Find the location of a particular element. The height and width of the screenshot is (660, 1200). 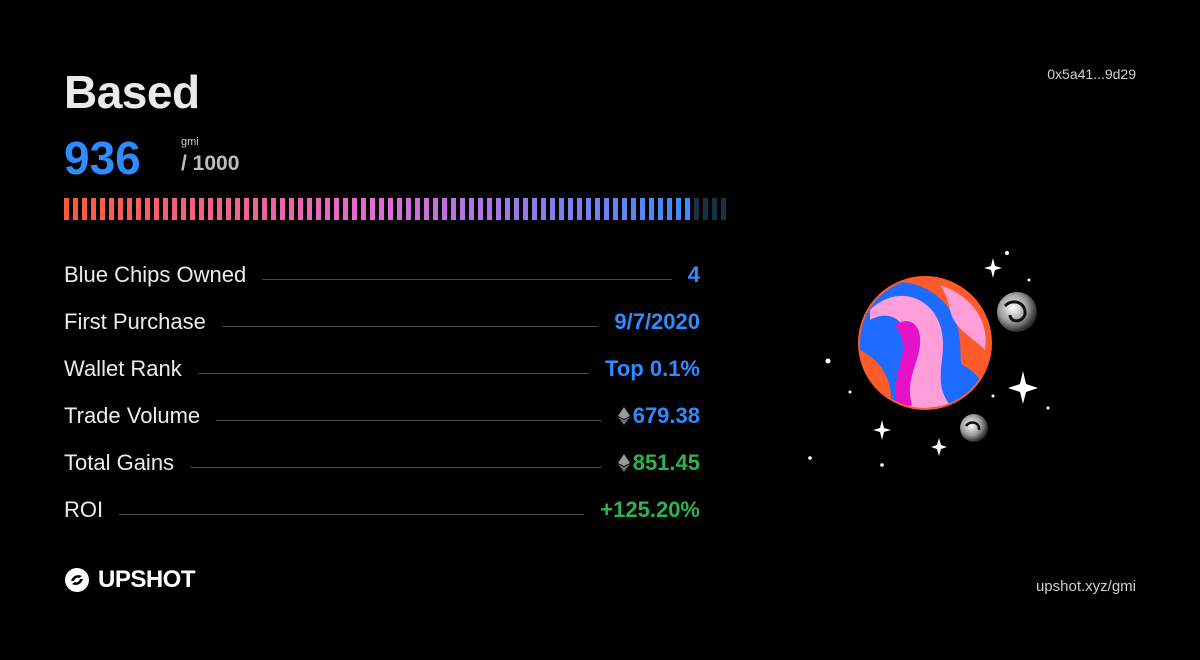

stat-value-text: 4 is located at coordinates (693, 274).